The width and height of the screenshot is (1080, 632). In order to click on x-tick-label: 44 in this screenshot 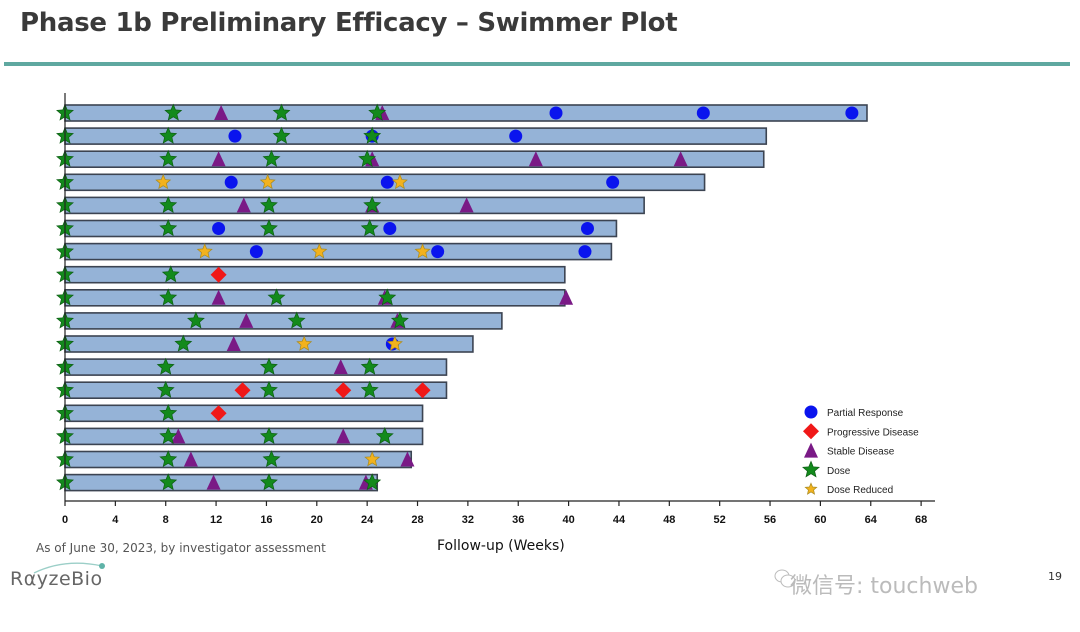, I will do `click(619, 520)`.